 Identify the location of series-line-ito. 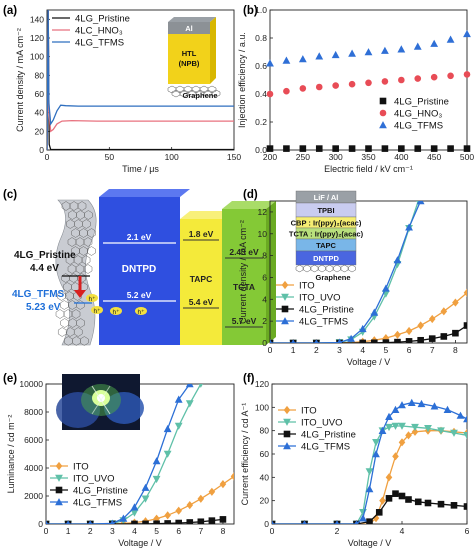
(369, 477).